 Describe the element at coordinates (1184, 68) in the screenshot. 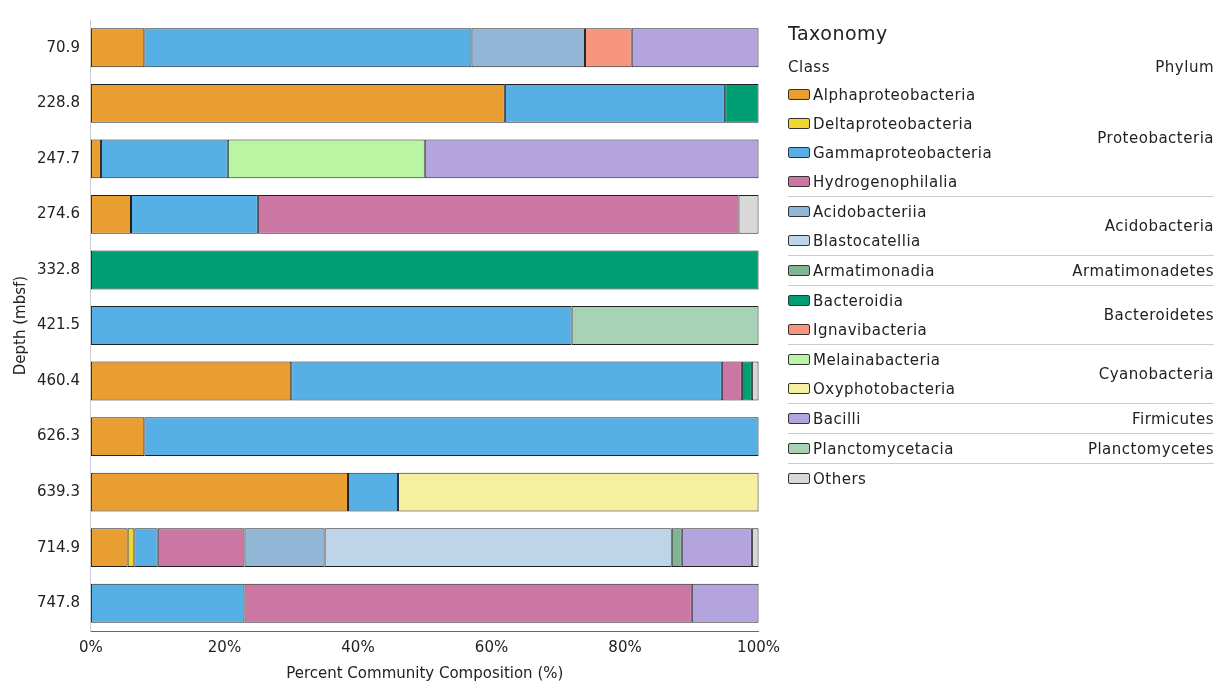

I see `text: Phylum` at that location.